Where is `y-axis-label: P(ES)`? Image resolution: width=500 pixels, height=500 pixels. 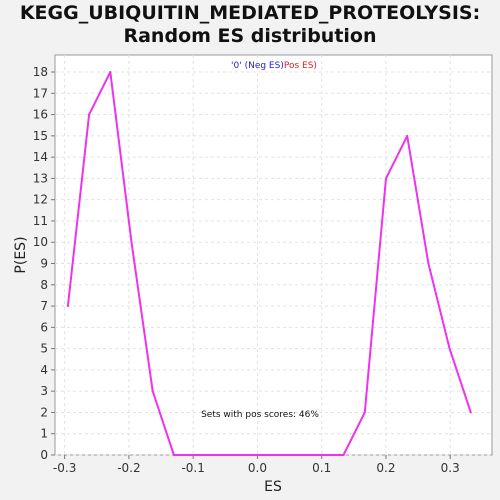
y-axis-label: P(ES) is located at coordinates (21, 254).